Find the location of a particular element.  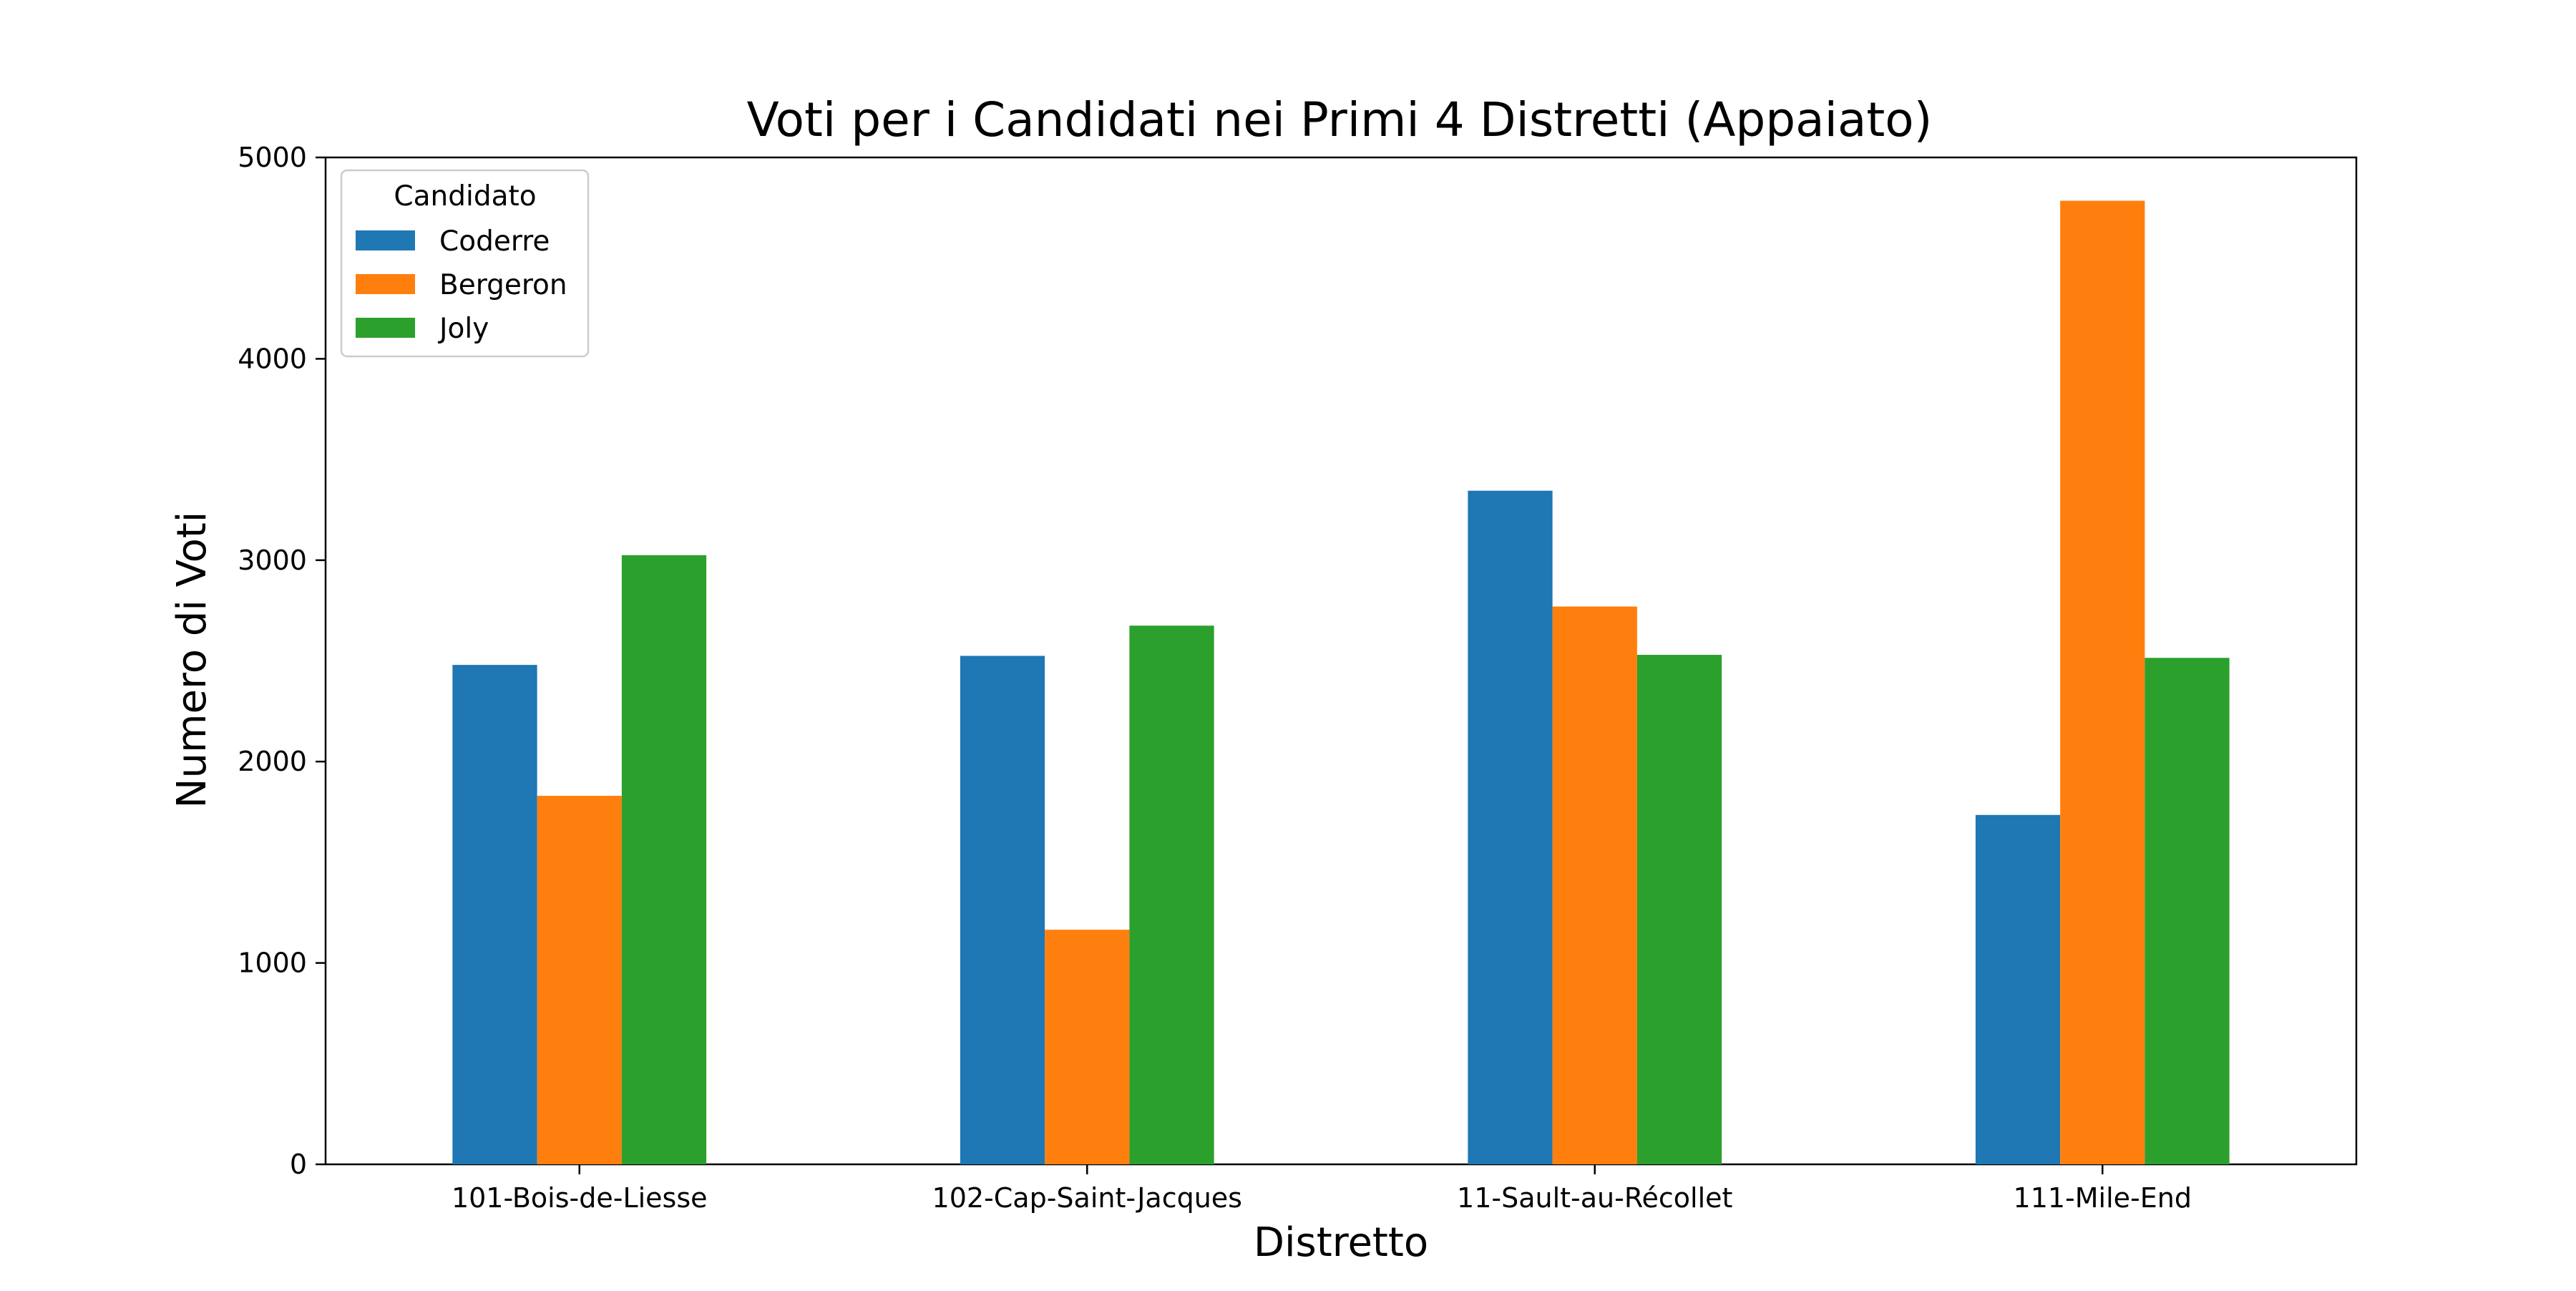

legend-title: Candidato is located at coordinates (465, 196).